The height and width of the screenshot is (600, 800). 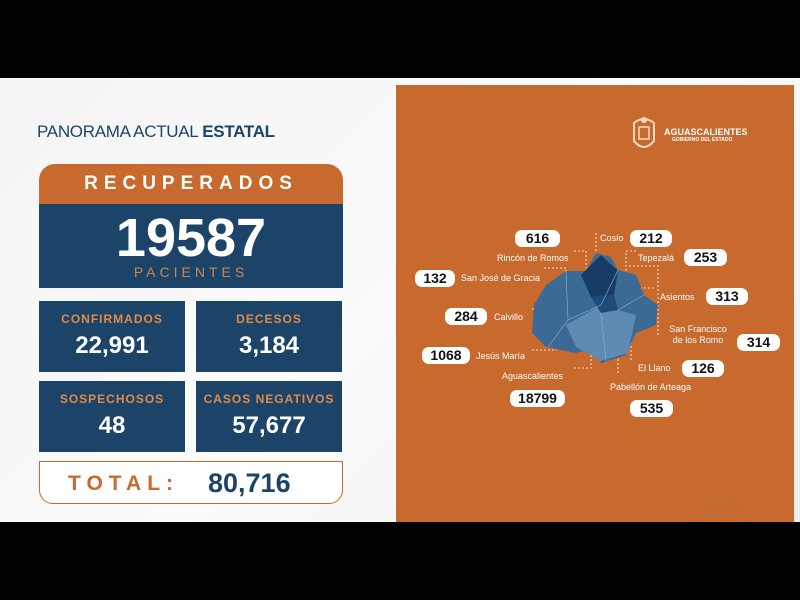 I want to click on stat-decesos: DECESOS 3,184, so click(x=269, y=336).